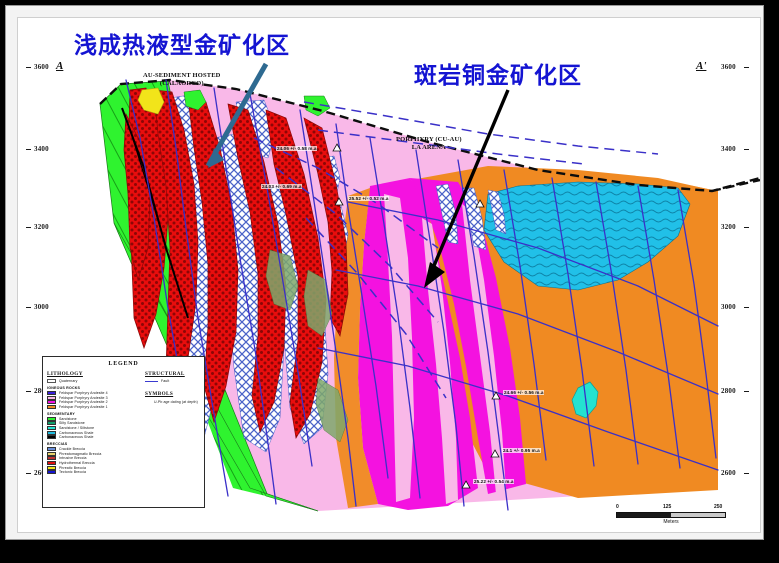  What do you see at coordinates (41, 67) in the screenshot?
I see `axis-left-3600: 3600` at bounding box center [41, 67].